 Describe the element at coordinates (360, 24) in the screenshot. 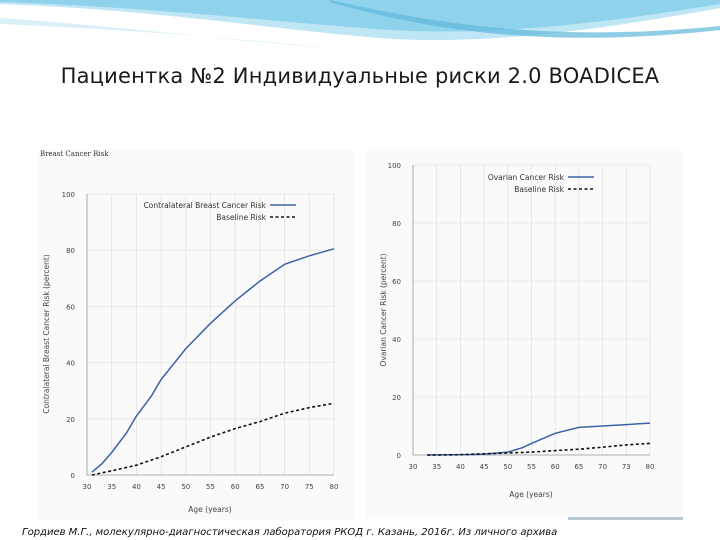

I see `header-wave-decoration` at that location.